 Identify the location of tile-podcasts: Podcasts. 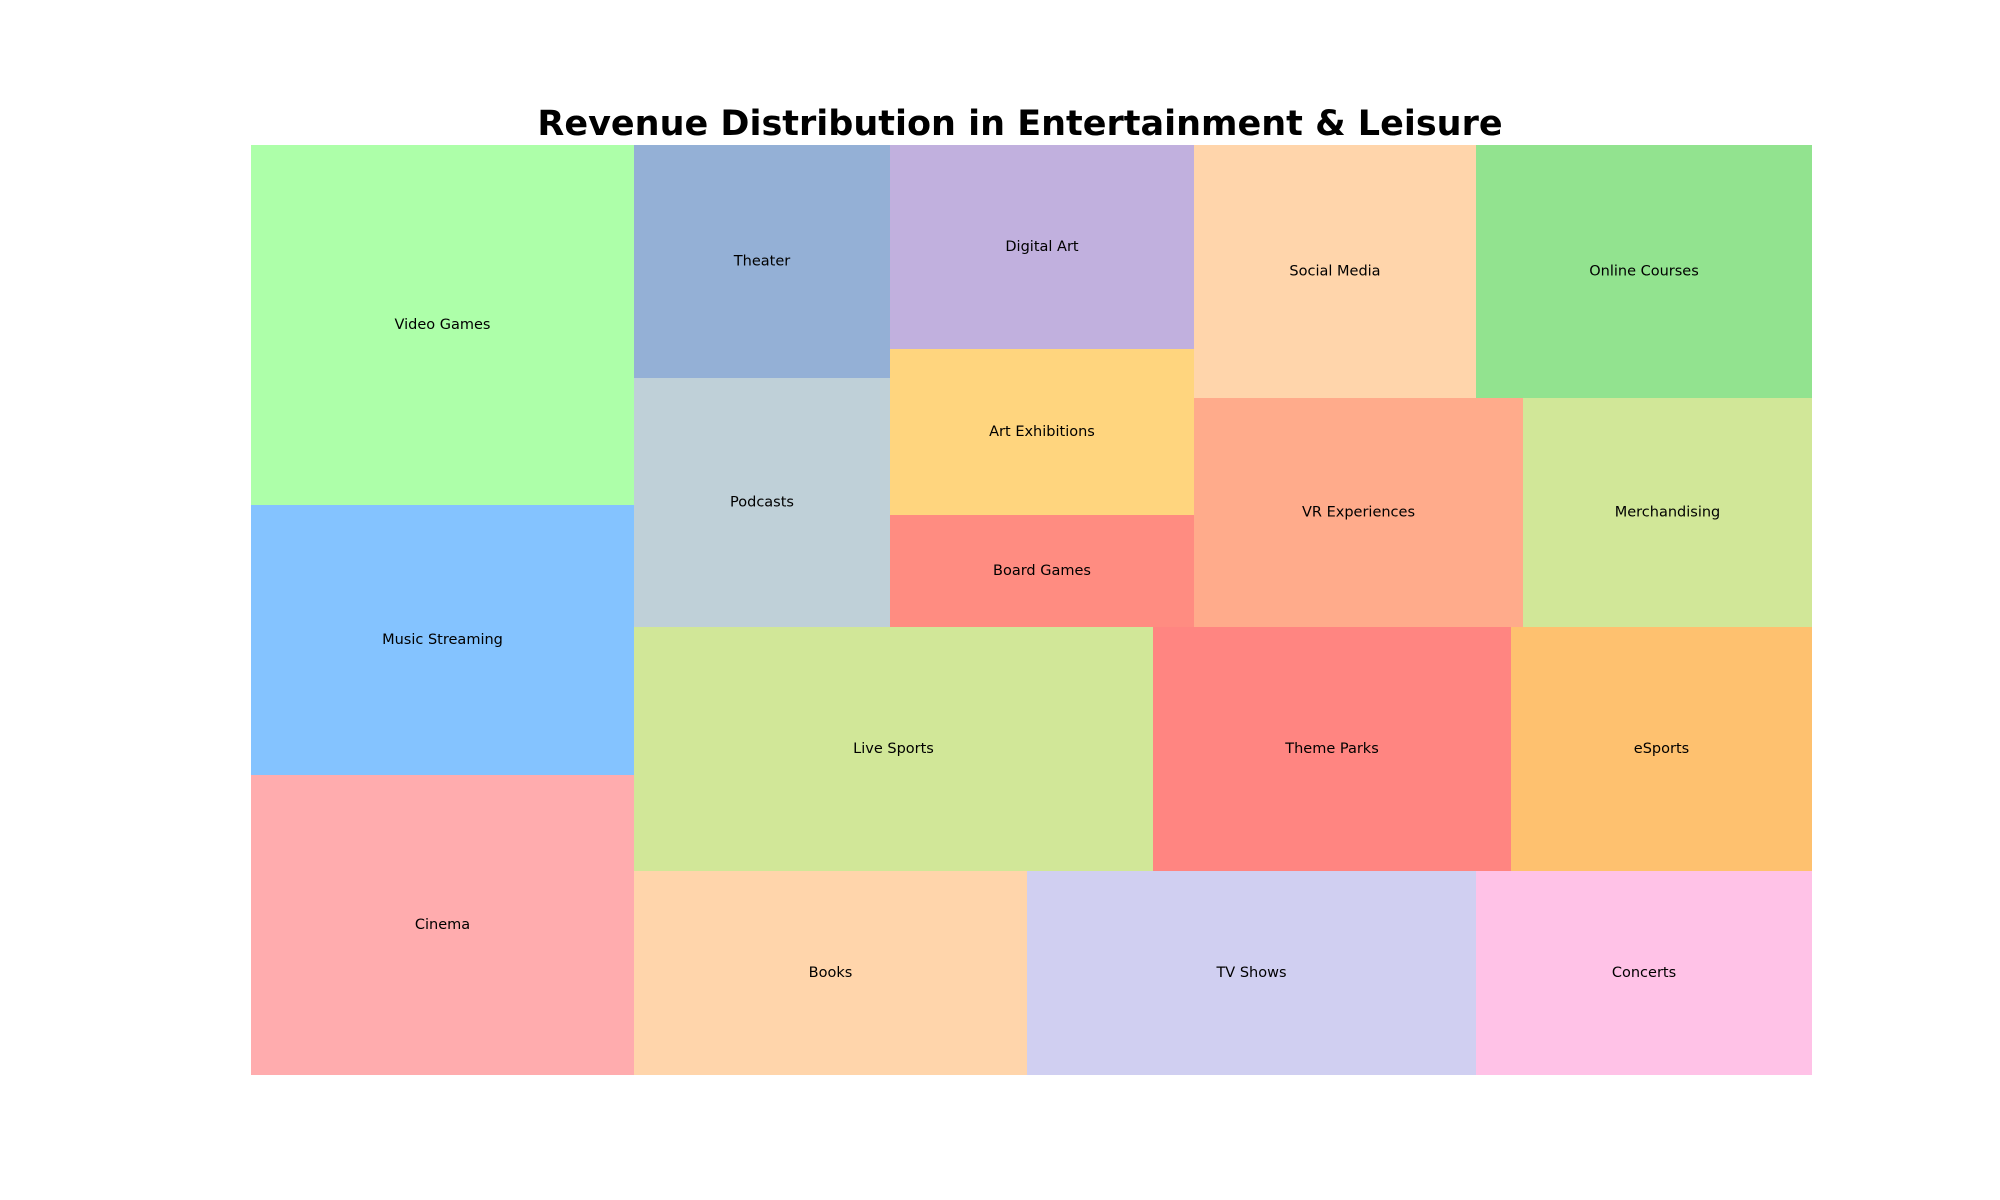
(762, 502).